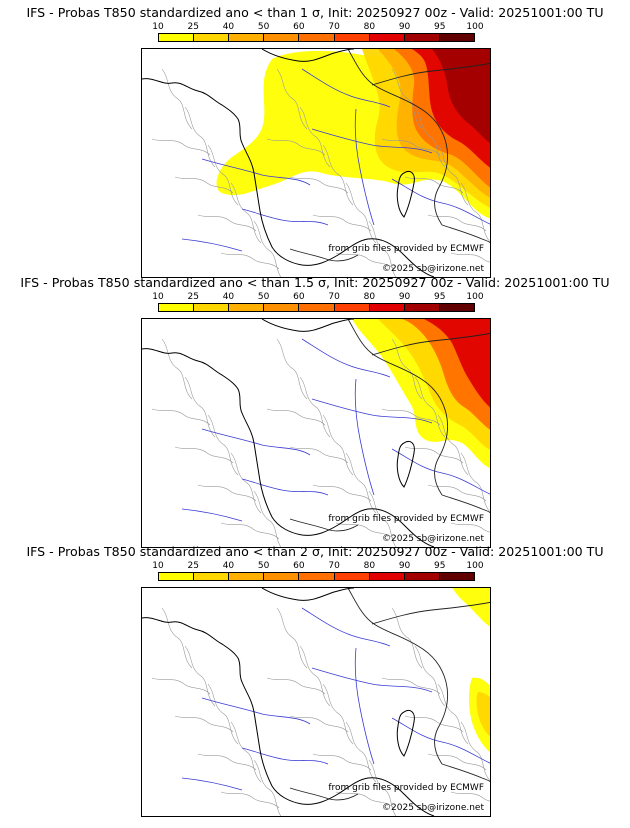 The image size is (630, 828). I want to click on island-coastline, so click(405, 194).